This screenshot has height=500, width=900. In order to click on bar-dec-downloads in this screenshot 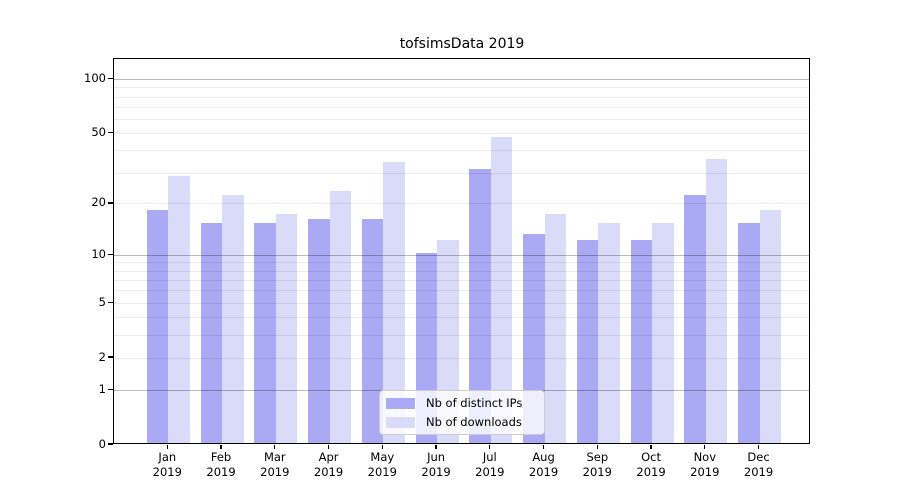, I will do `click(770, 326)`.